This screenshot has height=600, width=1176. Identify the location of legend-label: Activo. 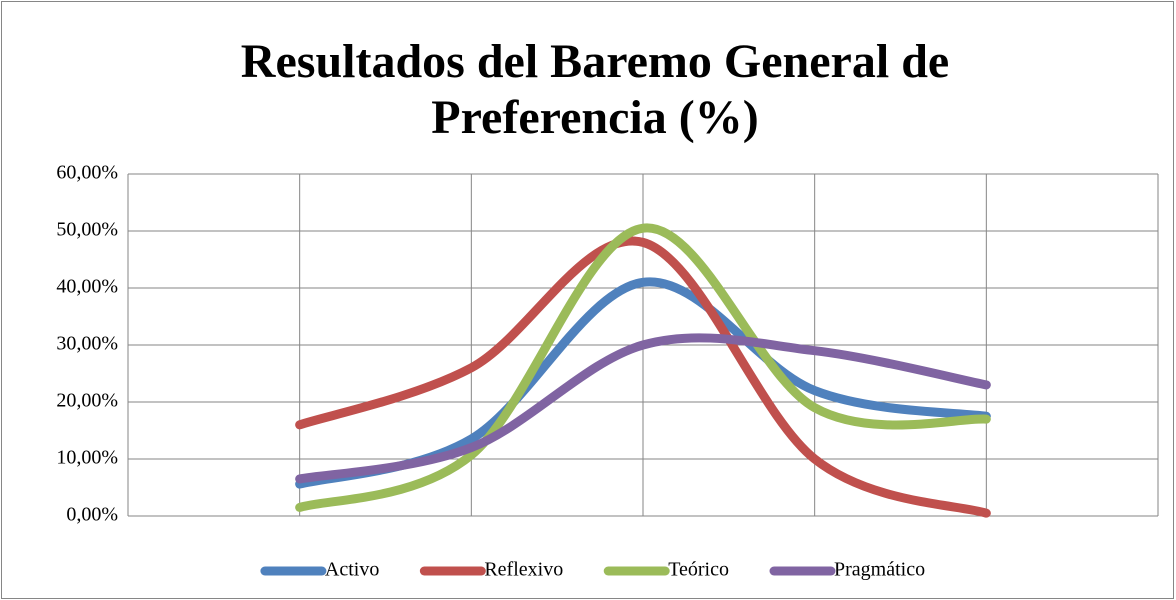
(352, 570).